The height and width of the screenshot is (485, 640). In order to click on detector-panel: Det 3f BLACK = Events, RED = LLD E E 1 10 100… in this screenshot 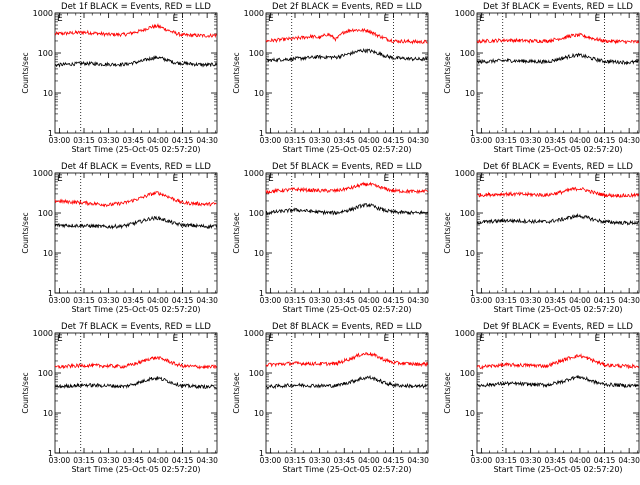, I will do `click(541, 78)`.